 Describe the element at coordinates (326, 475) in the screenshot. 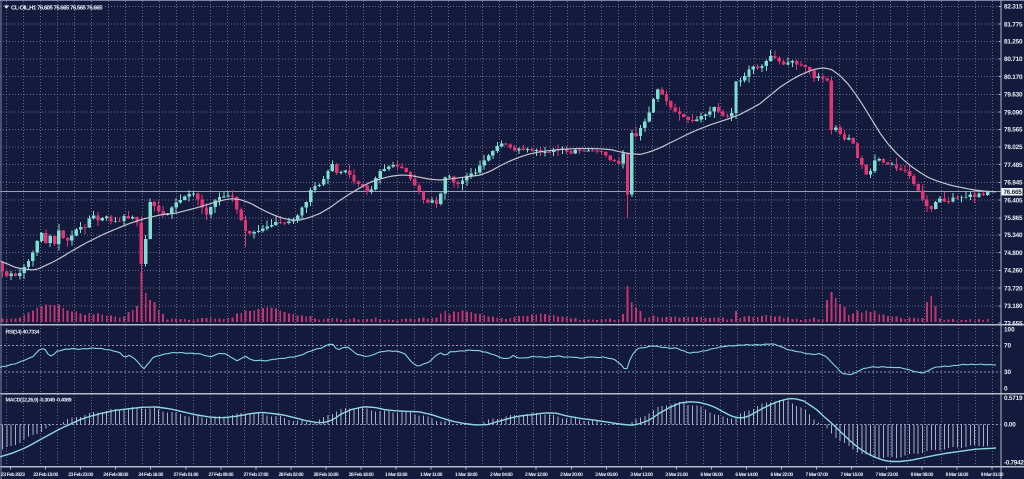

I see `svg-text: 28 Feb 10:00` at that location.